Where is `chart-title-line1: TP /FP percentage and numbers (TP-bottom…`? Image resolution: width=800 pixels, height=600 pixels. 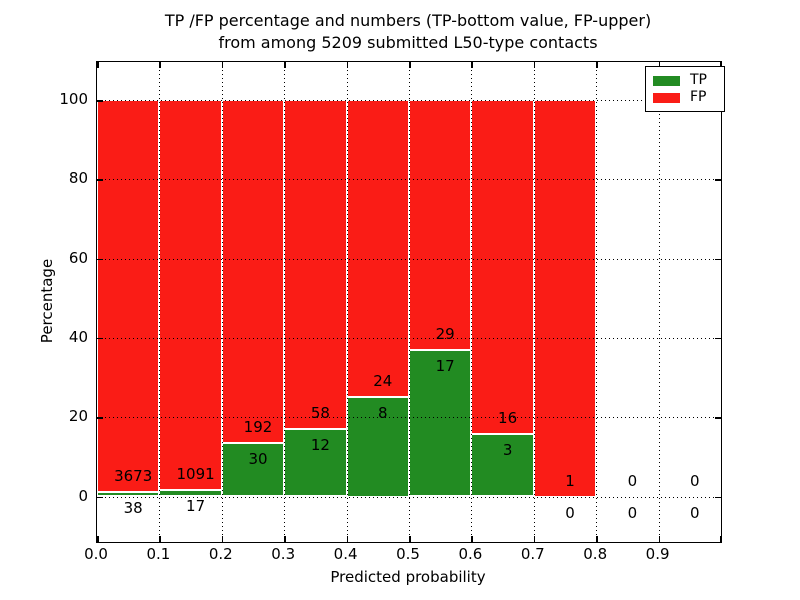
chart-title-line1: TP /FP percentage and numbers (TP-bottom… is located at coordinates (408, 20).